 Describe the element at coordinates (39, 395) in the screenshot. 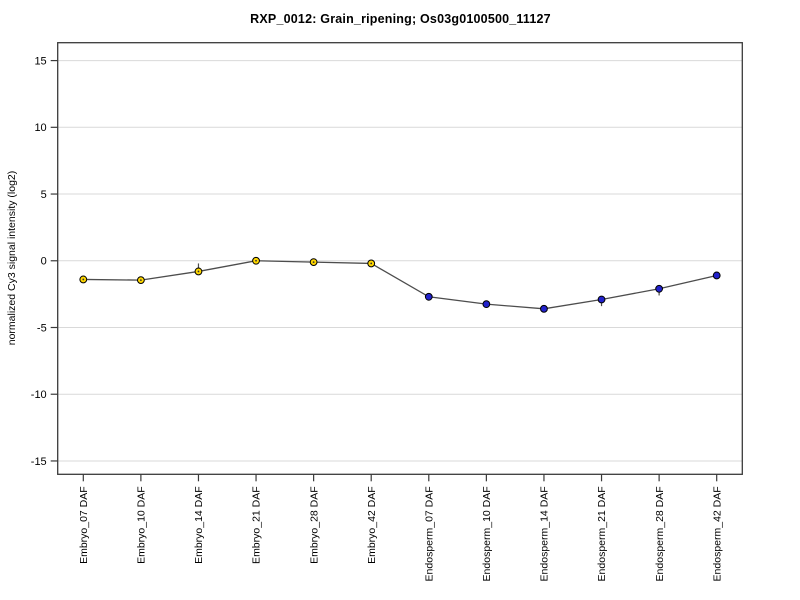

I see `y-tick-label: -10` at that location.